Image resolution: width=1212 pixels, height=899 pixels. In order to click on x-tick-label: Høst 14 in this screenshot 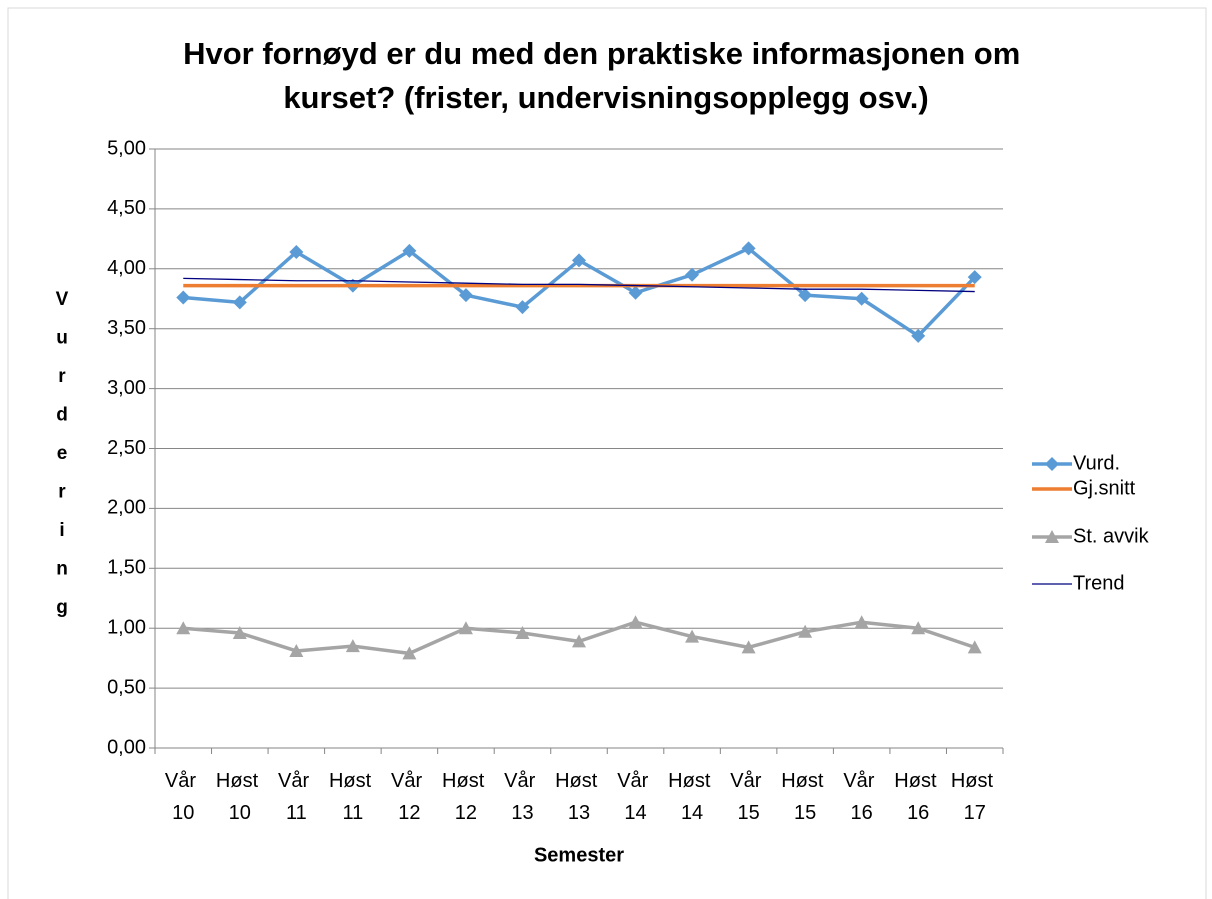, I will do `click(692, 797)`.